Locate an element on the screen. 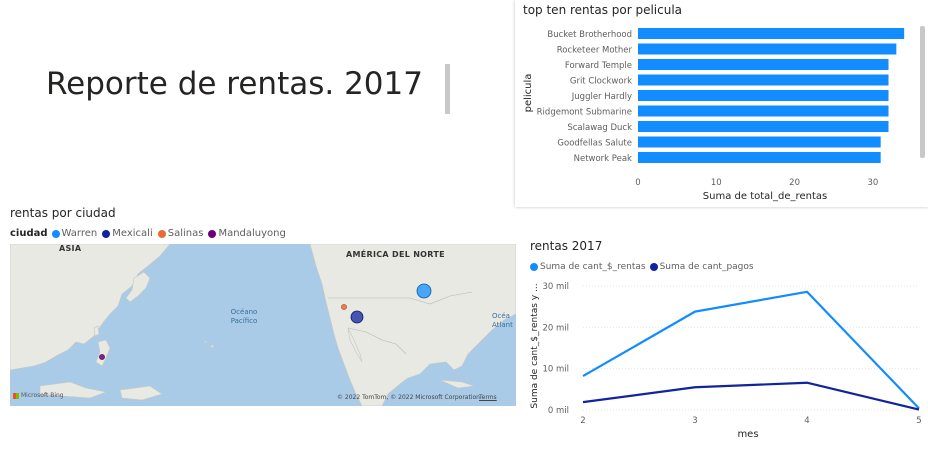 The height and width of the screenshot is (449, 928). line-x-tick-label: 4 is located at coordinates (806, 421).